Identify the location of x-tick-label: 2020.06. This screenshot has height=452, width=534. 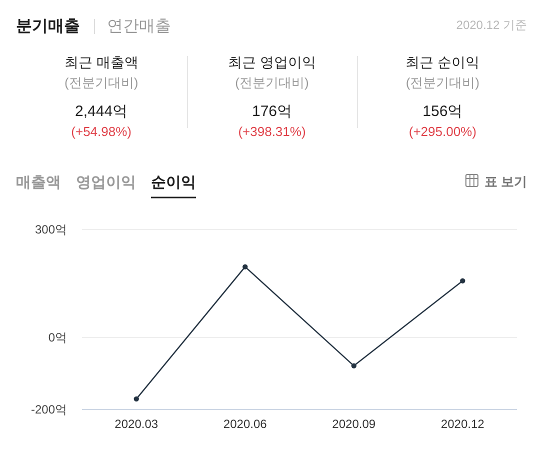
(245, 424).